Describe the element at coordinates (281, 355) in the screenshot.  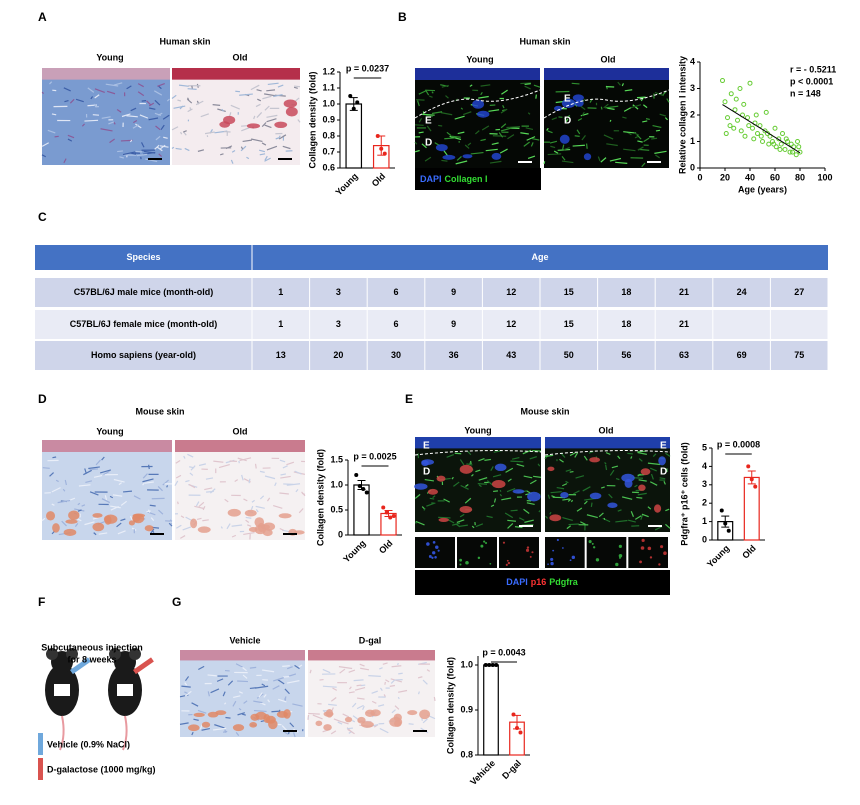
I see `table-cell: 13` at that location.